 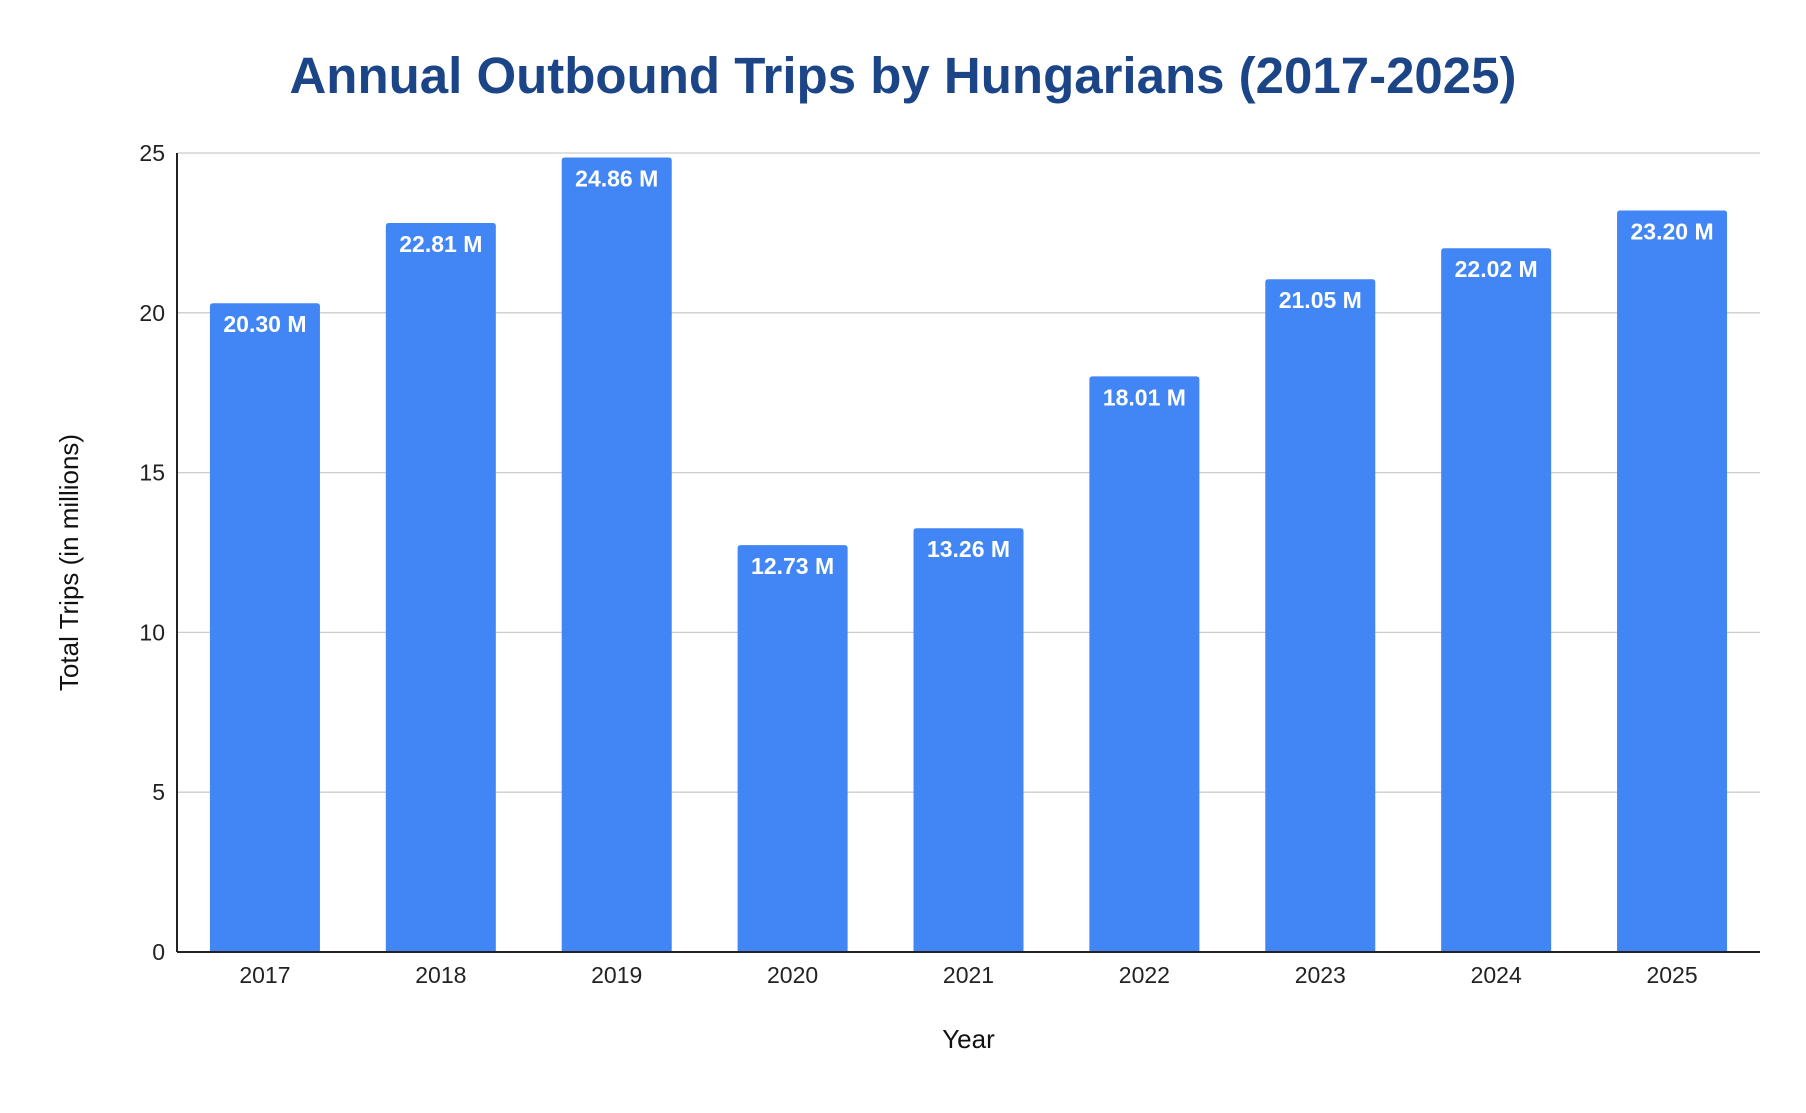 I want to click on y-tick-label: 20, so click(x=152, y=313).